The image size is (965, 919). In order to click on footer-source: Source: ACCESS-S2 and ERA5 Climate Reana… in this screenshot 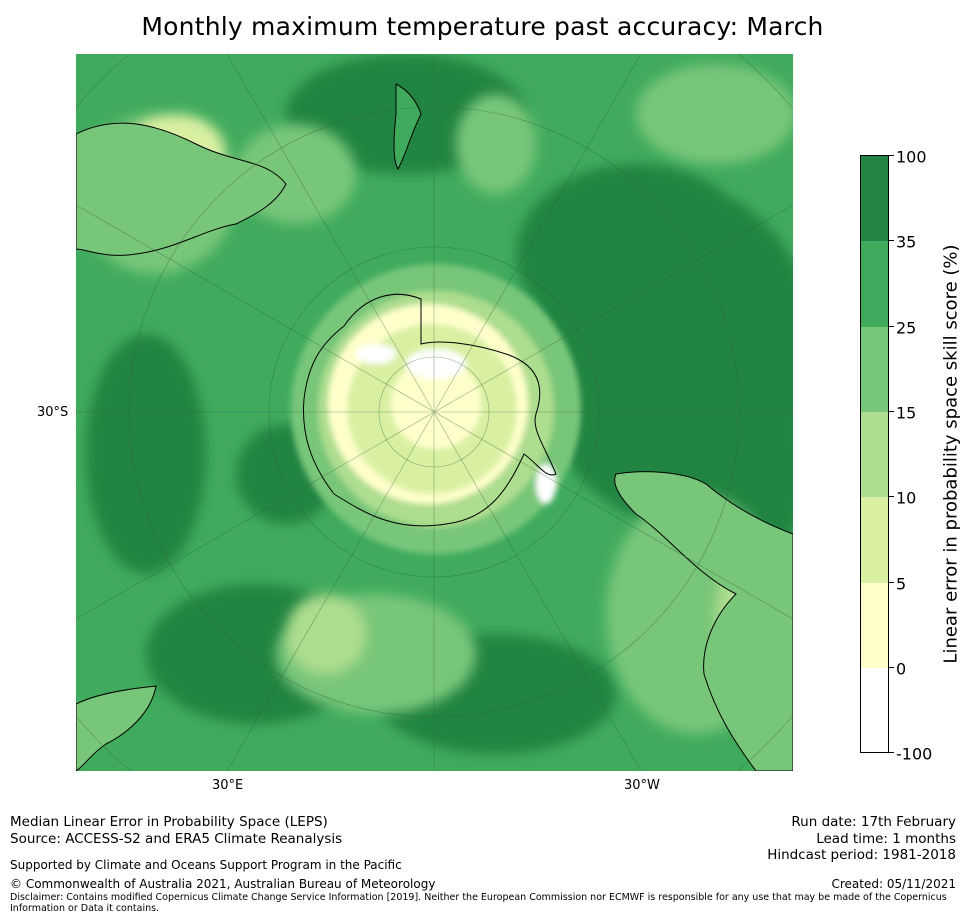, I will do `click(176, 839)`.